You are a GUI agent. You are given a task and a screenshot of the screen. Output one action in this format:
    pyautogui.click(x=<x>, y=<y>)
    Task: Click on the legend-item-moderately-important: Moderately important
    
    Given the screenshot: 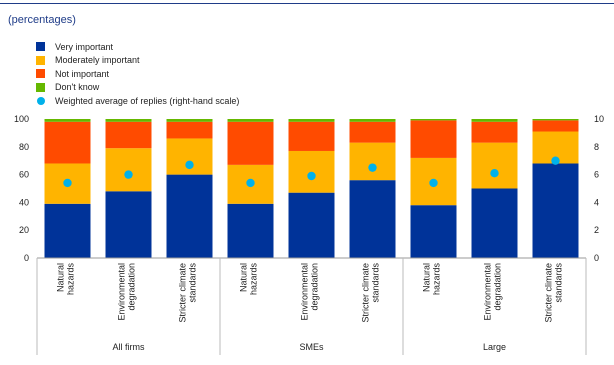 What is the action you would take?
    pyautogui.click(x=137, y=61)
    